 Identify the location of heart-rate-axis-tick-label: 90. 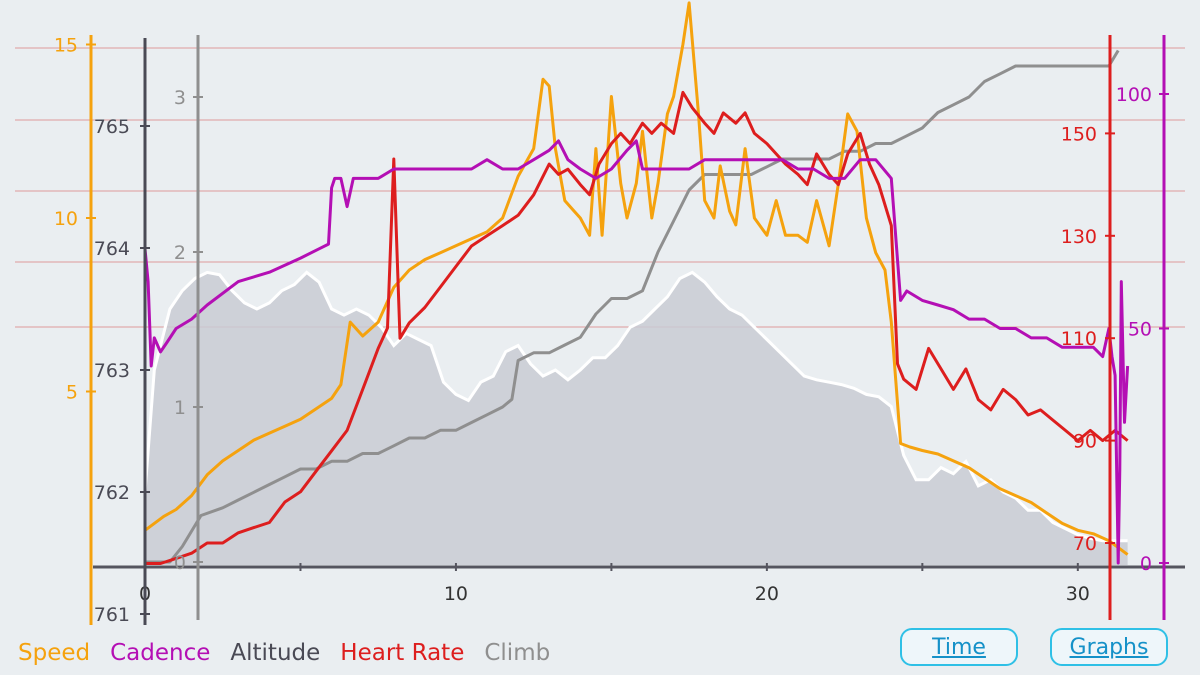
(1085, 442).